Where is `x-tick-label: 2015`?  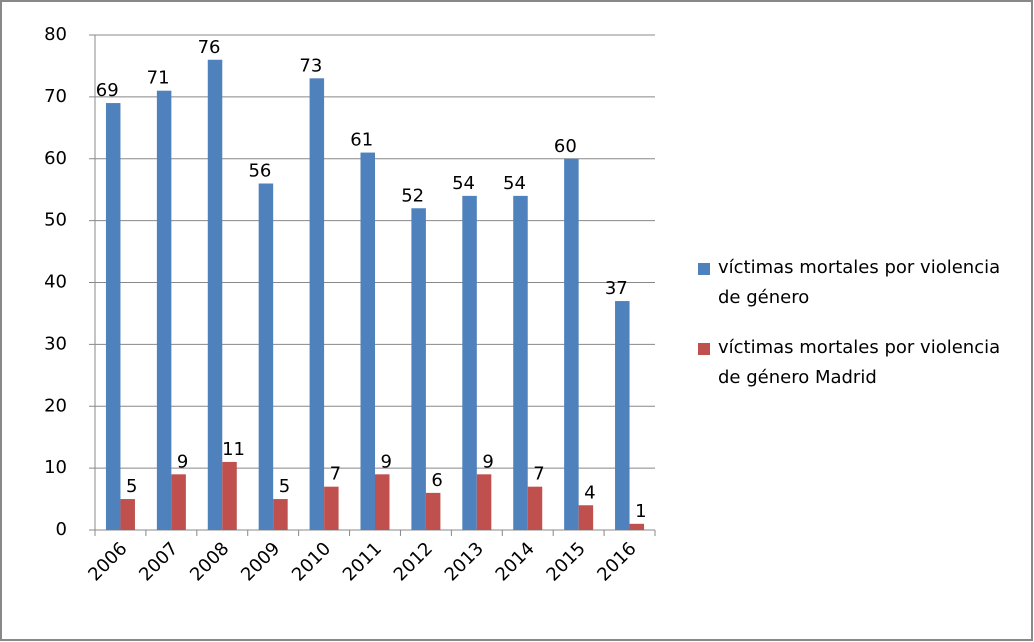
x-tick-label: 2015 is located at coordinates (565, 561).